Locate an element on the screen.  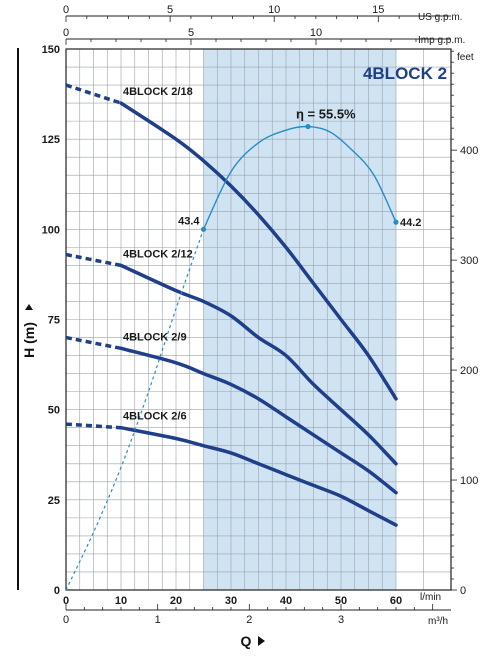
series-label: 4BLOCK 2/9 is located at coordinates (155, 337).